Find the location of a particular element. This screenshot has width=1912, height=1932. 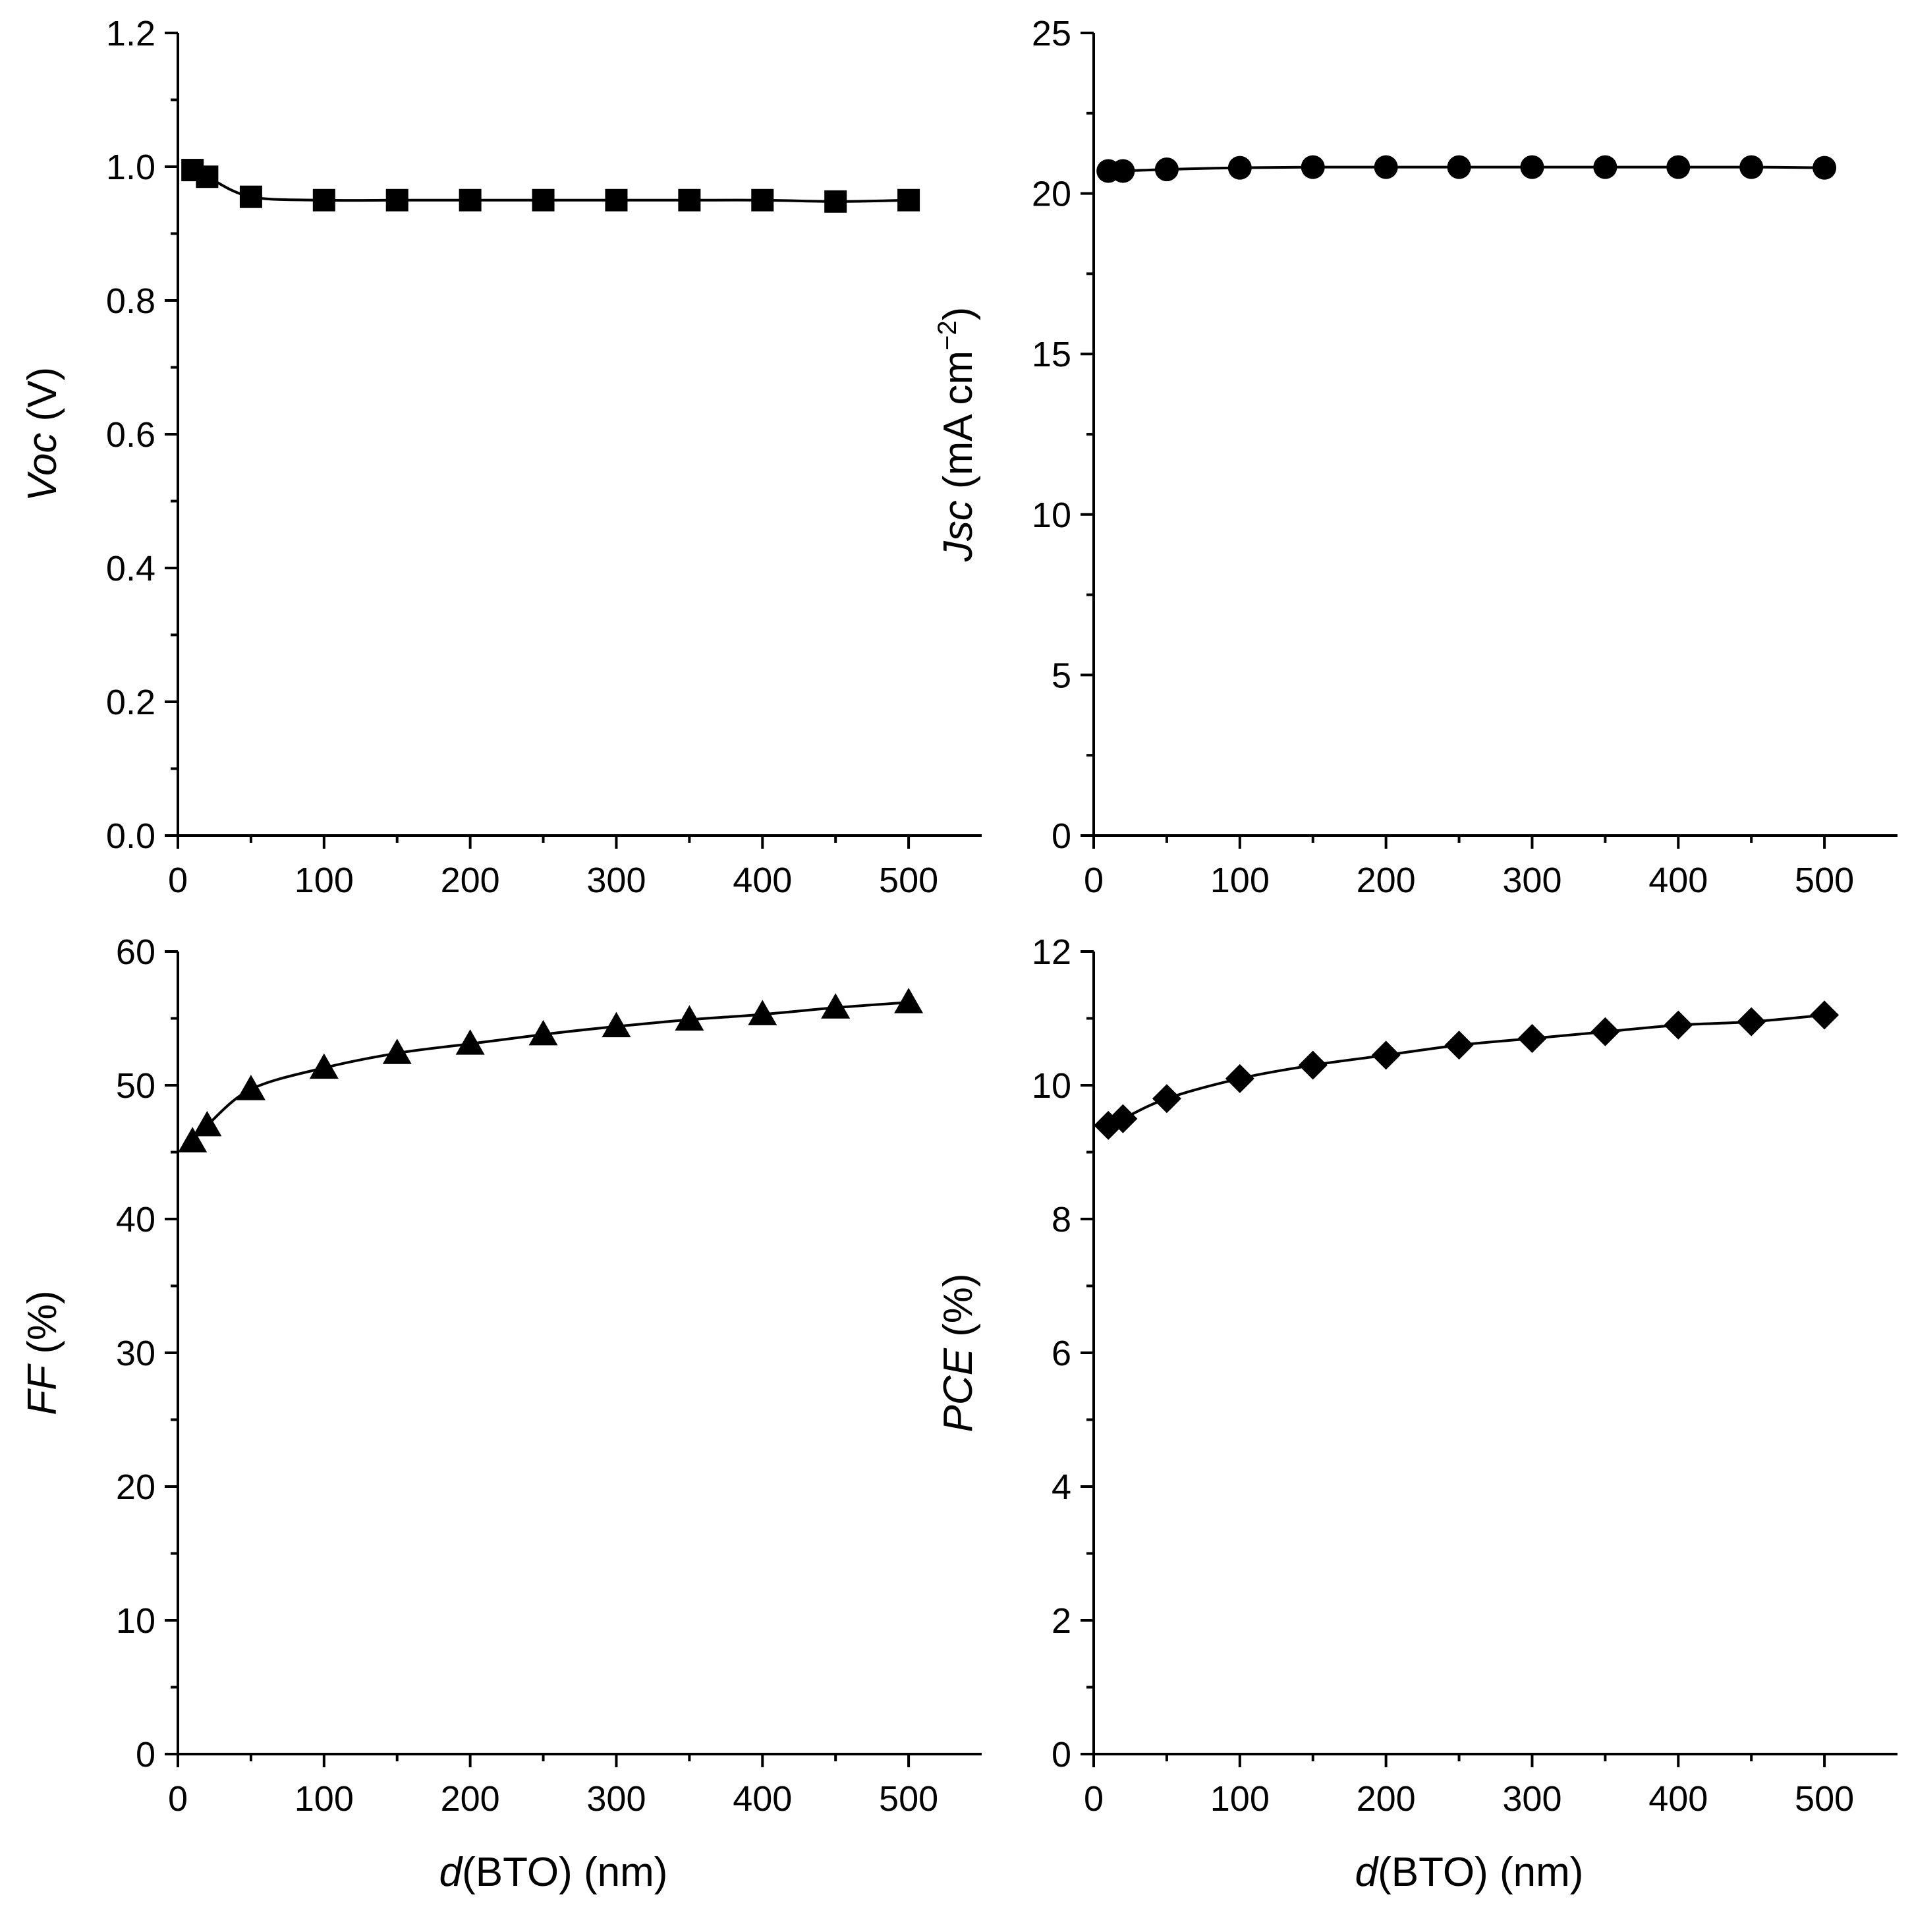

ff-x-tick-label: 200 is located at coordinates (470, 1799).